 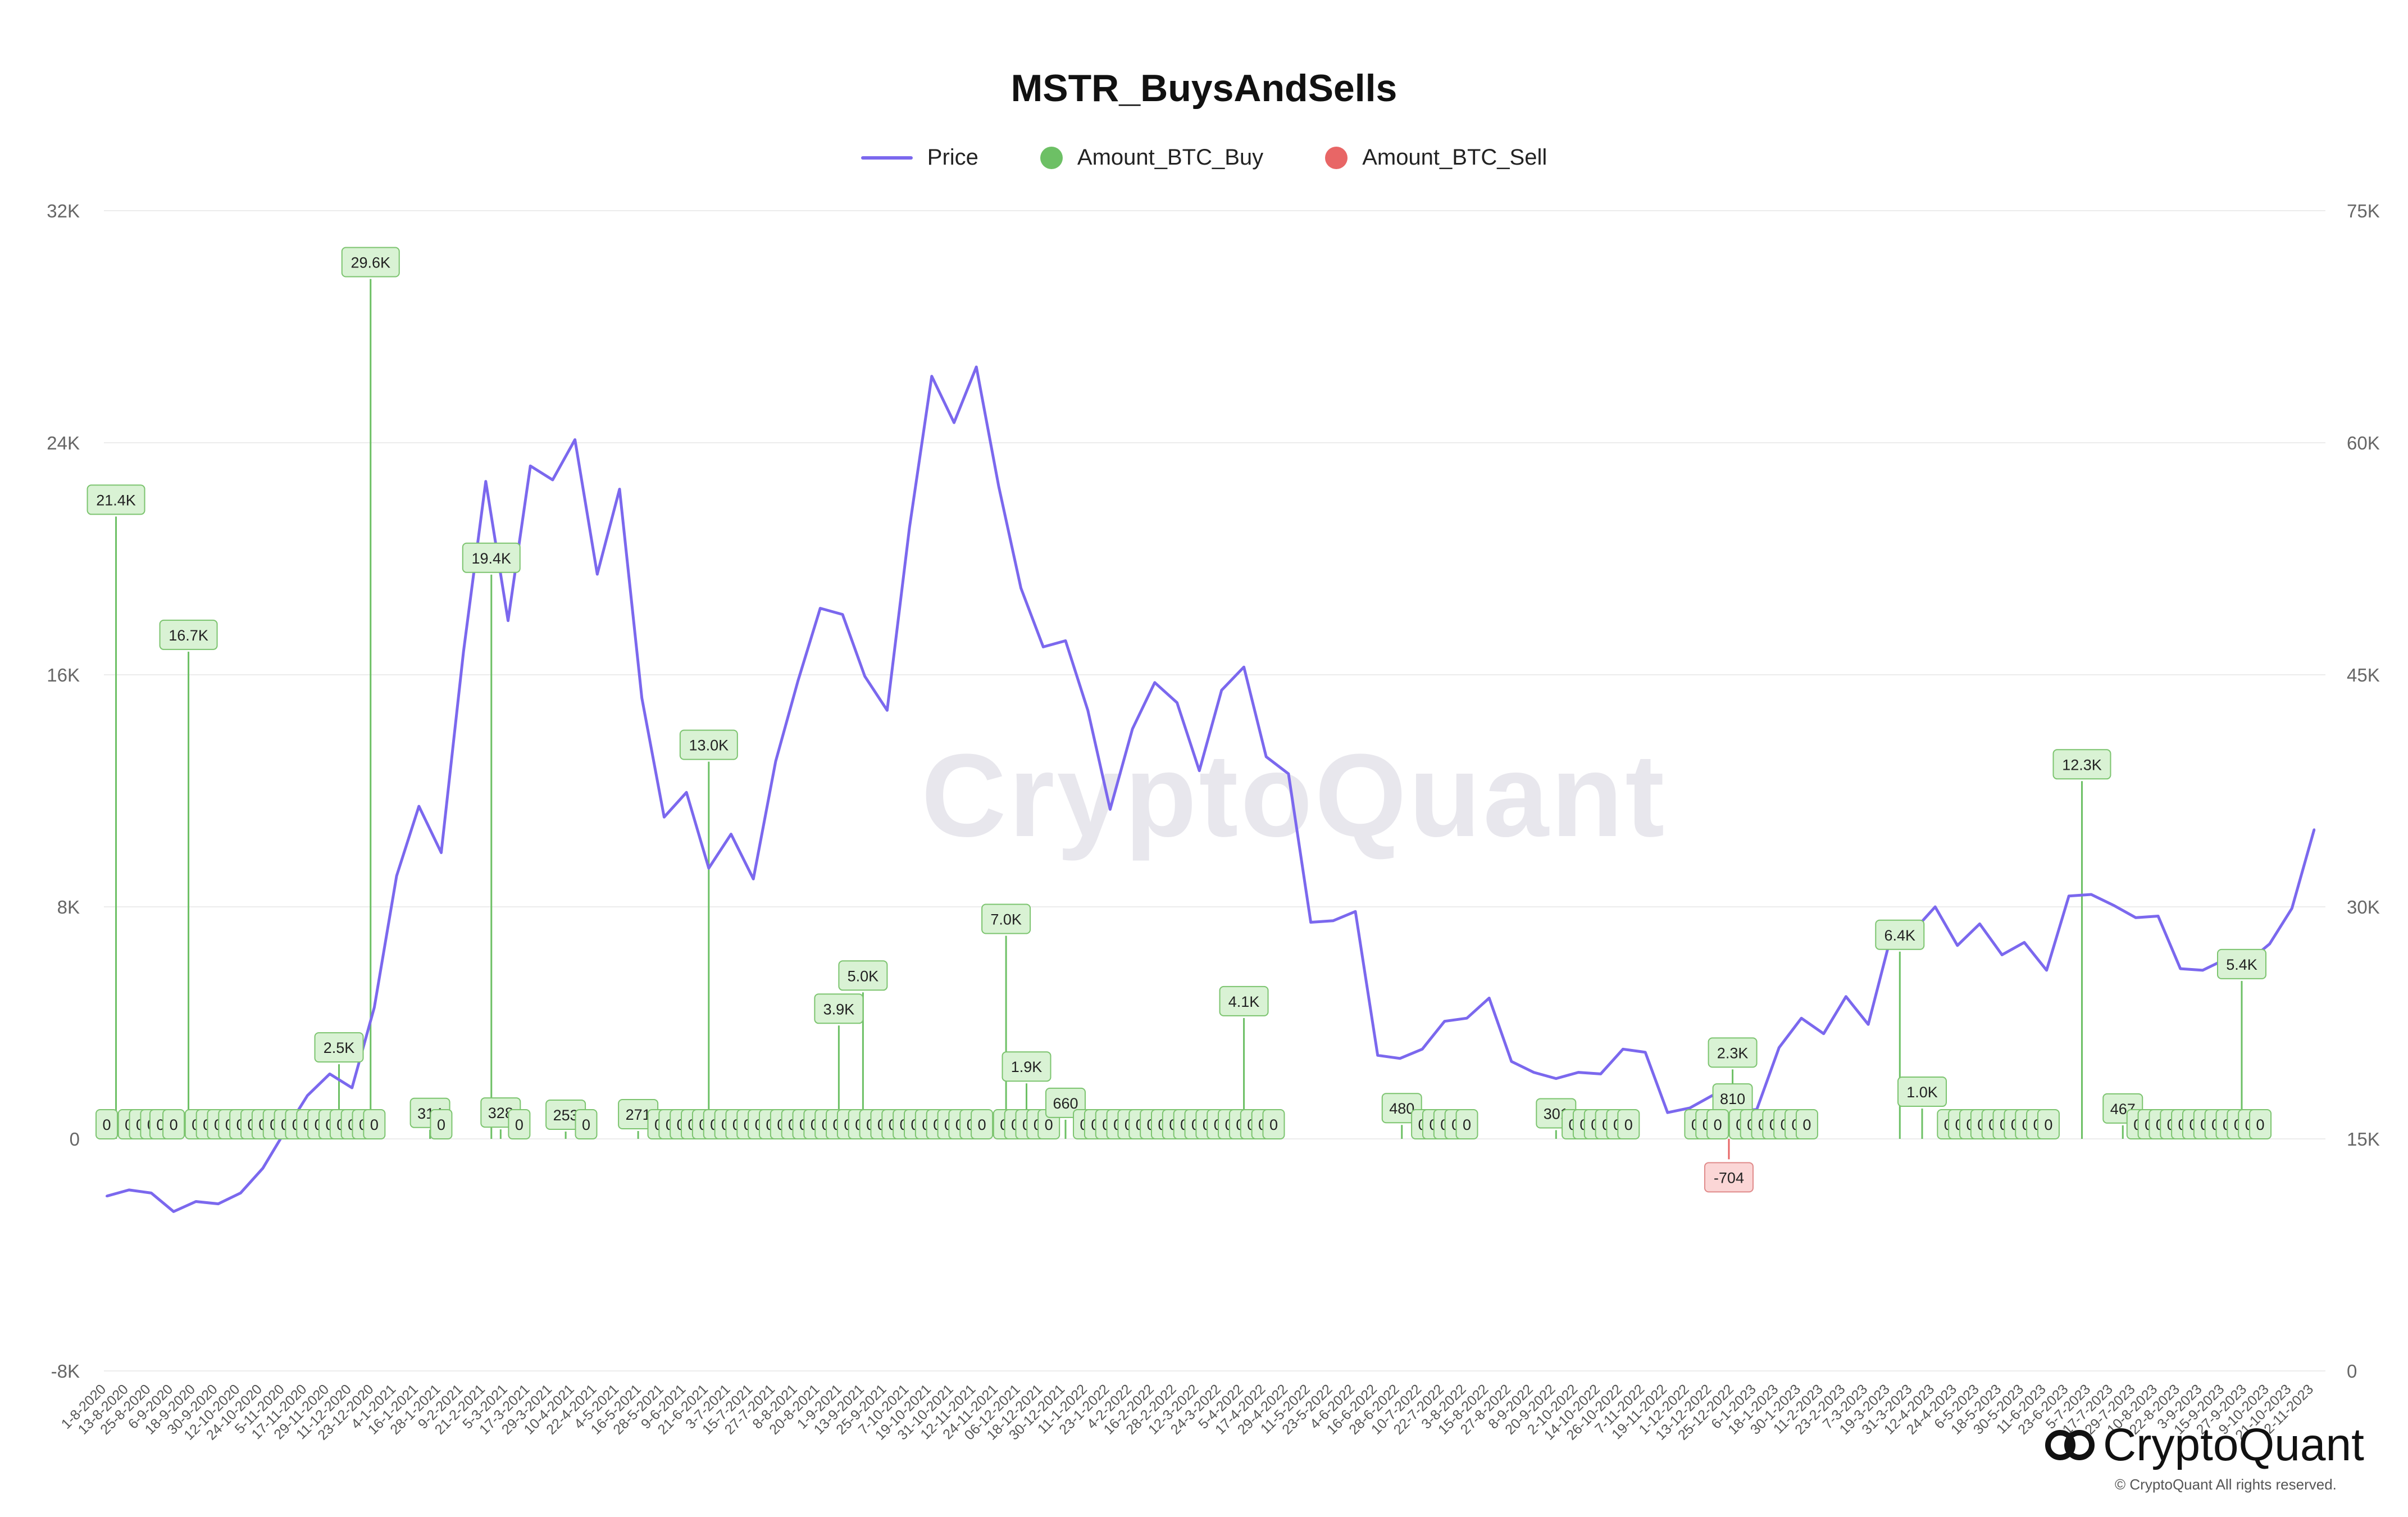 I want to click on label-text: 16.7K, so click(x=188, y=635).